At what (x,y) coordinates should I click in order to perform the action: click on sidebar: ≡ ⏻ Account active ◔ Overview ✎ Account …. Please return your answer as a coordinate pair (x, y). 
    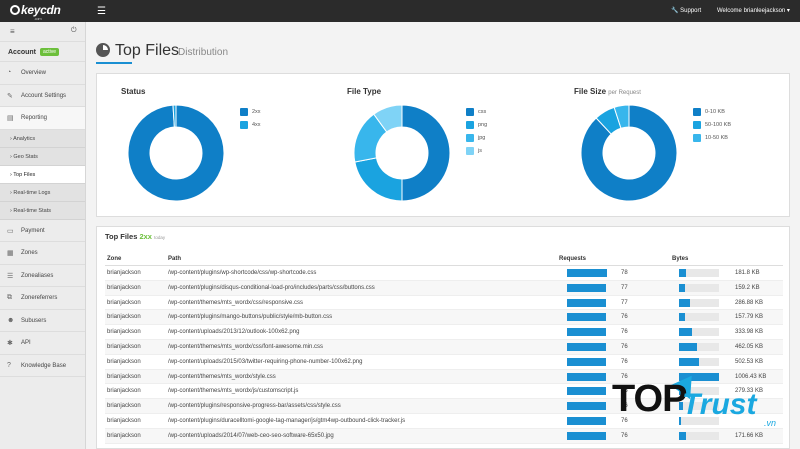
    Looking at the image, I should click on (43, 235).